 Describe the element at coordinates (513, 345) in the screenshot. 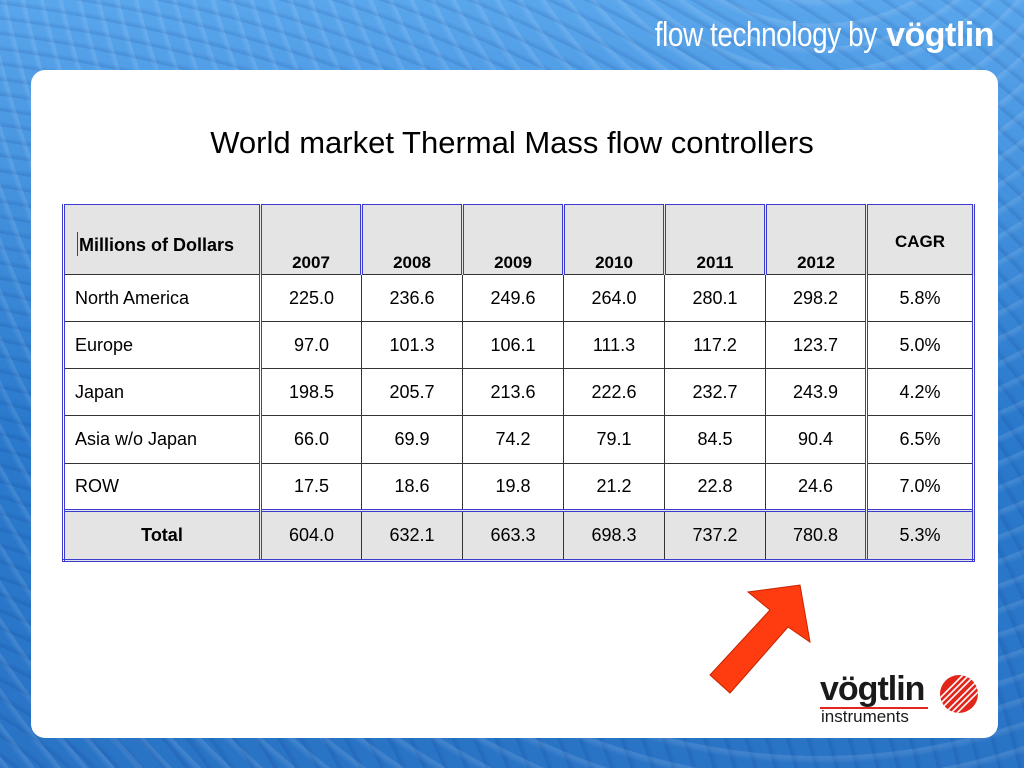

I see `value-cell: 106.1` at that location.